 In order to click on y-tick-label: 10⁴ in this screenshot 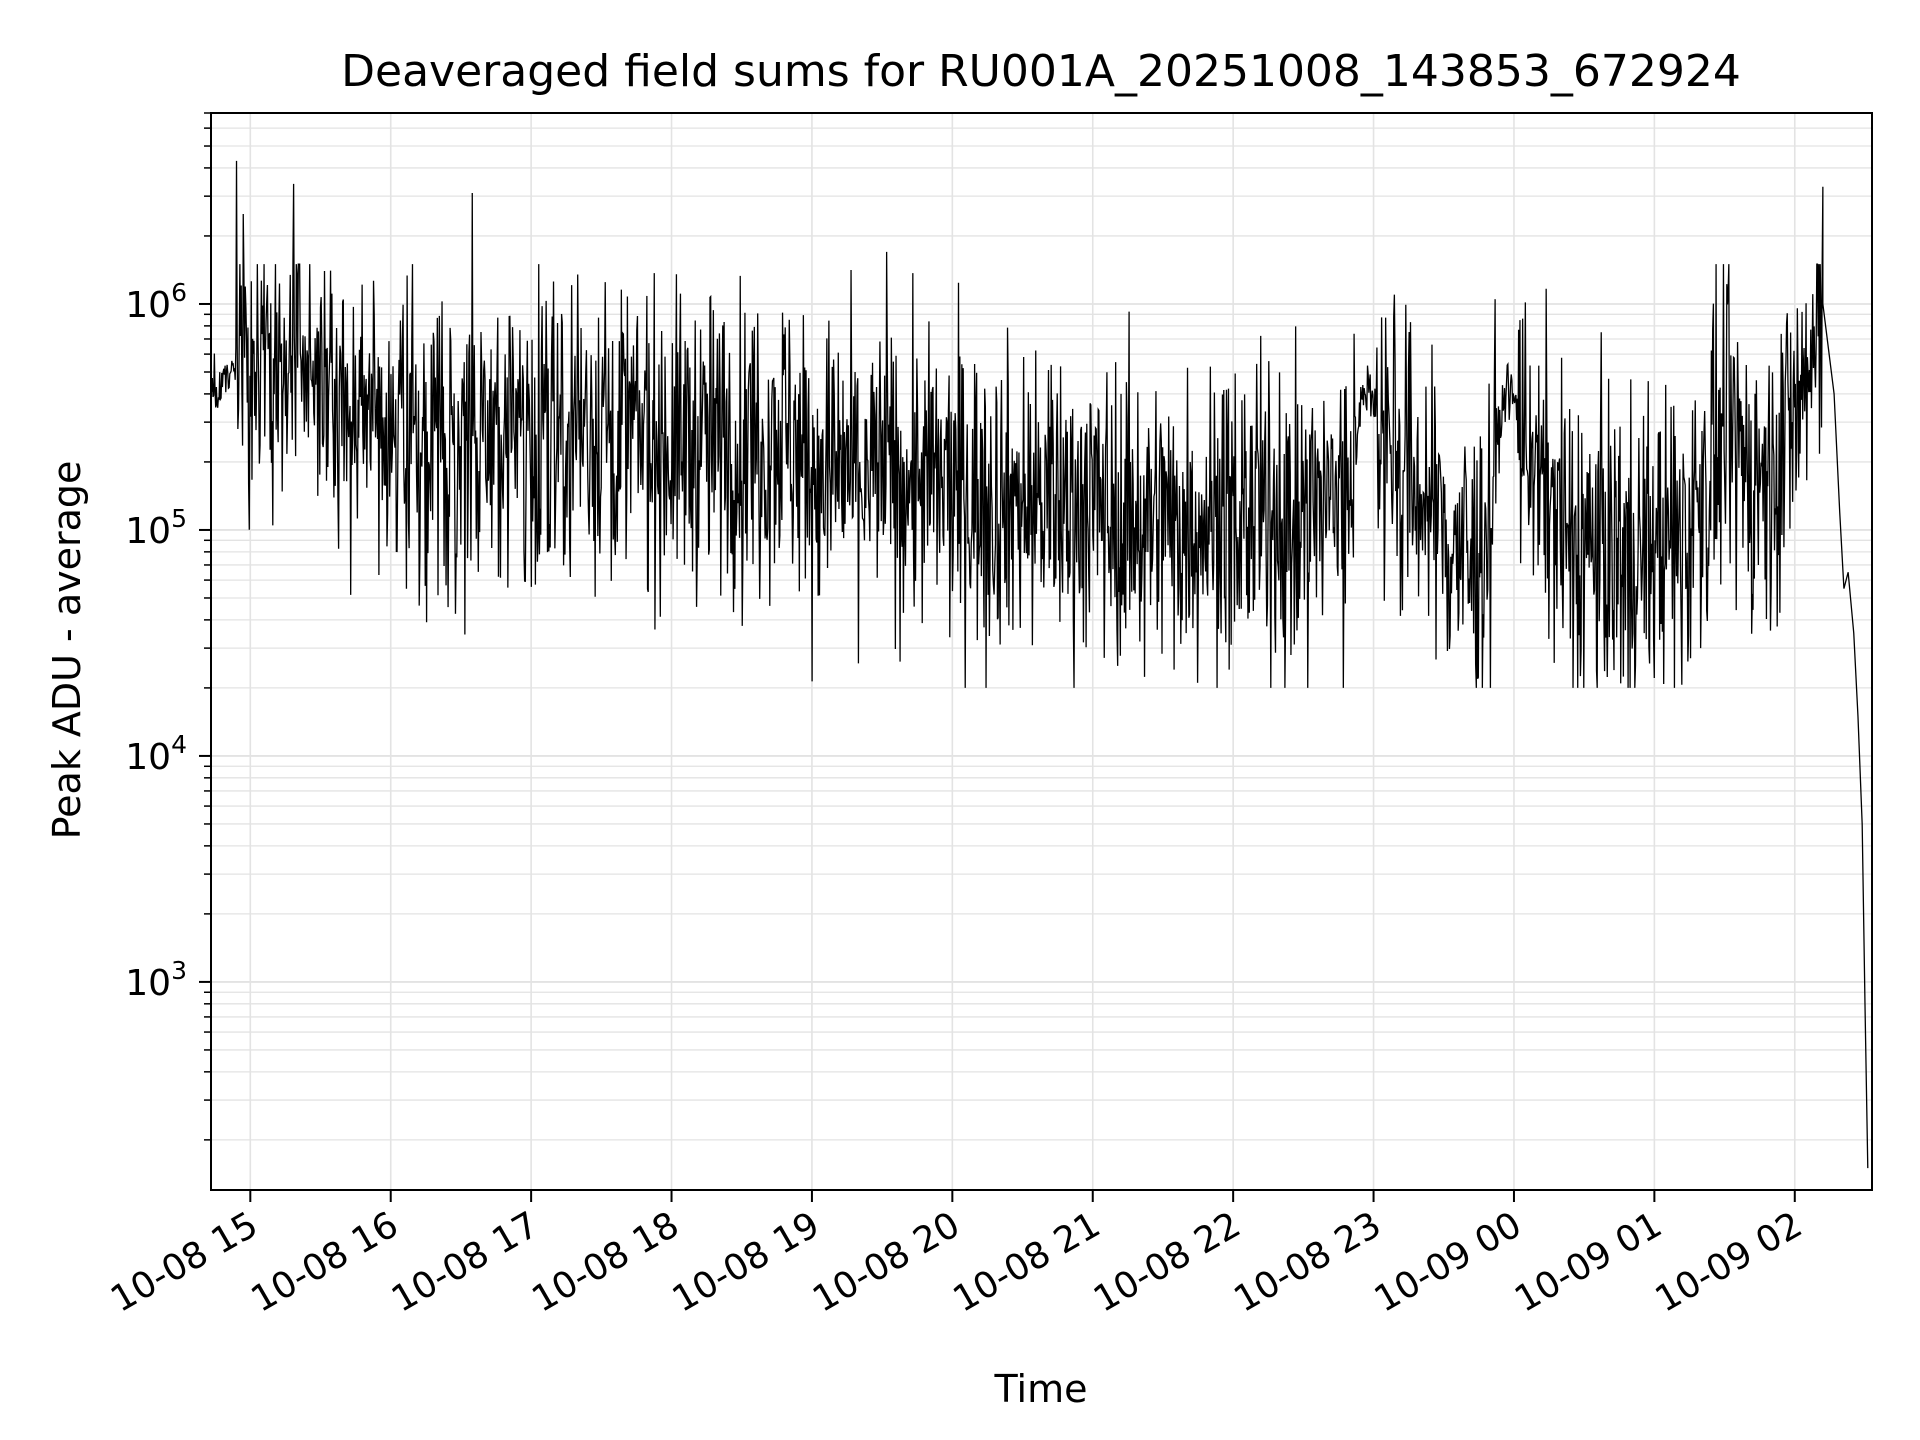, I will do `click(156, 754)`.